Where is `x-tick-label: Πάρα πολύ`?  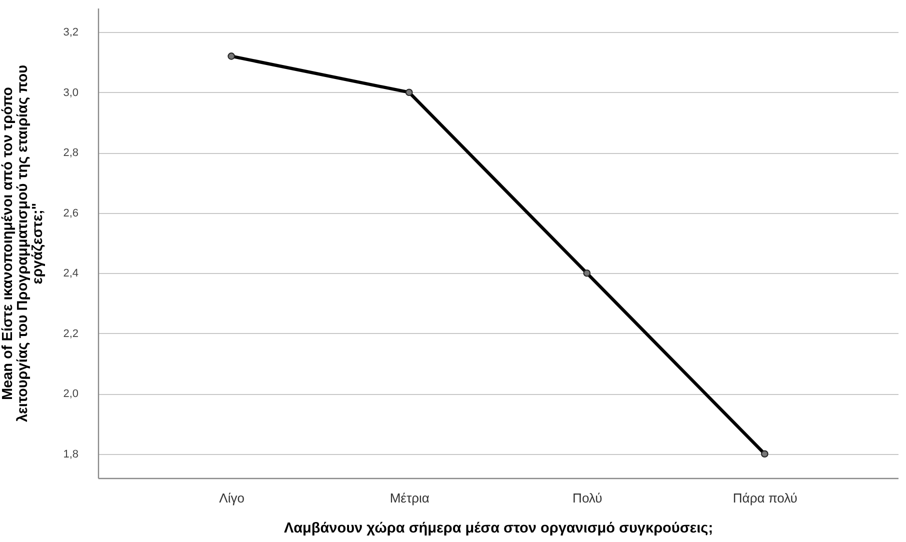
x-tick-label: Πάρα πολύ is located at coordinates (765, 498).